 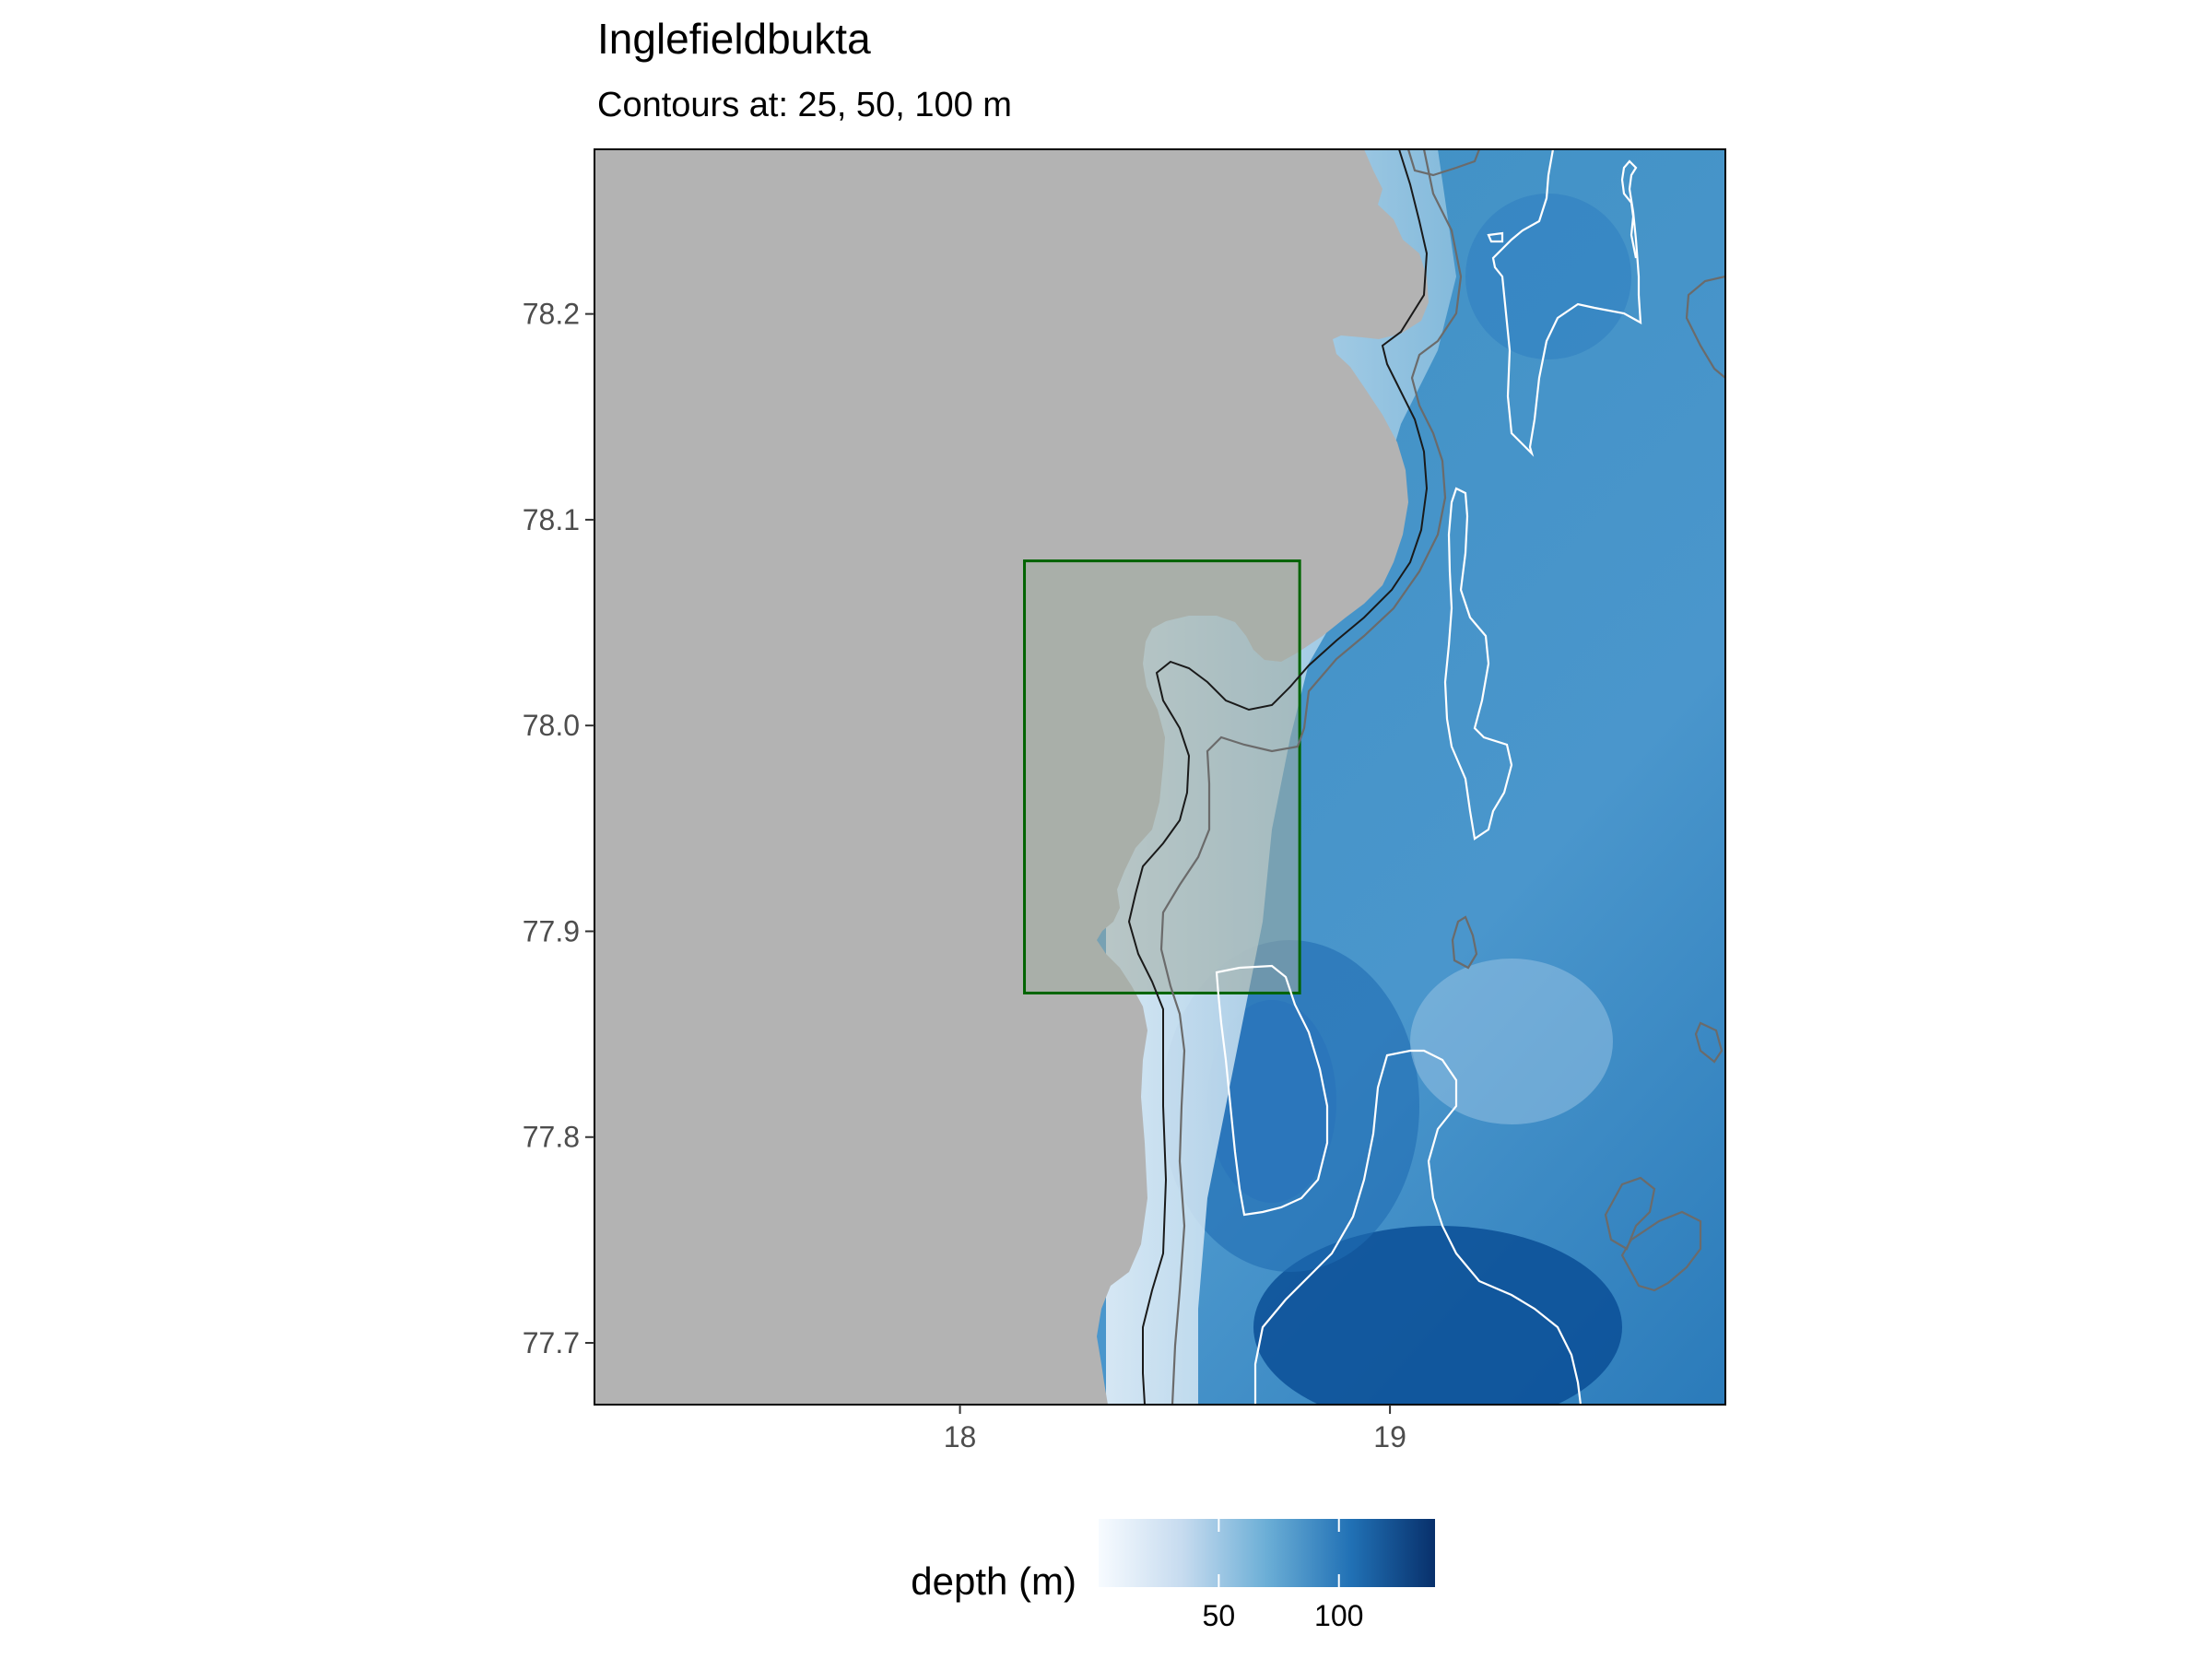 What do you see at coordinates (1175, 1429) in the screenshot?
I see `x-axis: 18 19` at bounding box center [1175, 1429].